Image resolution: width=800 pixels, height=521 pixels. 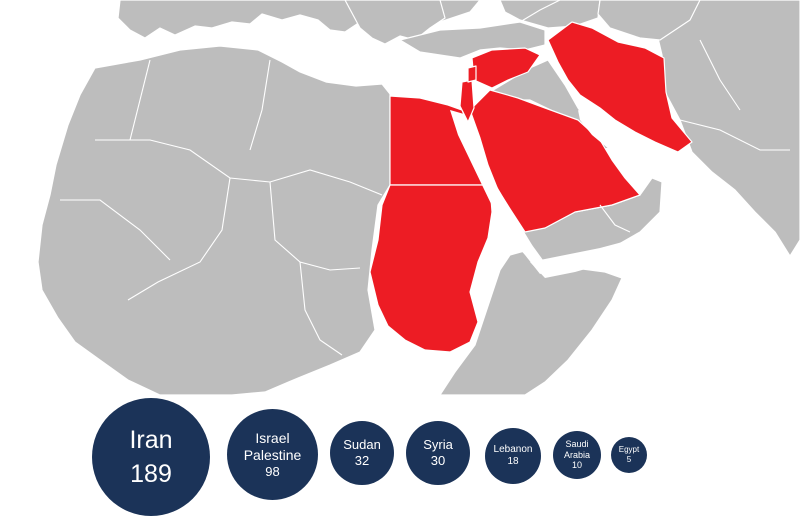 I want to click on bubble-egypt-value: 5, so click(x=629, y=459).